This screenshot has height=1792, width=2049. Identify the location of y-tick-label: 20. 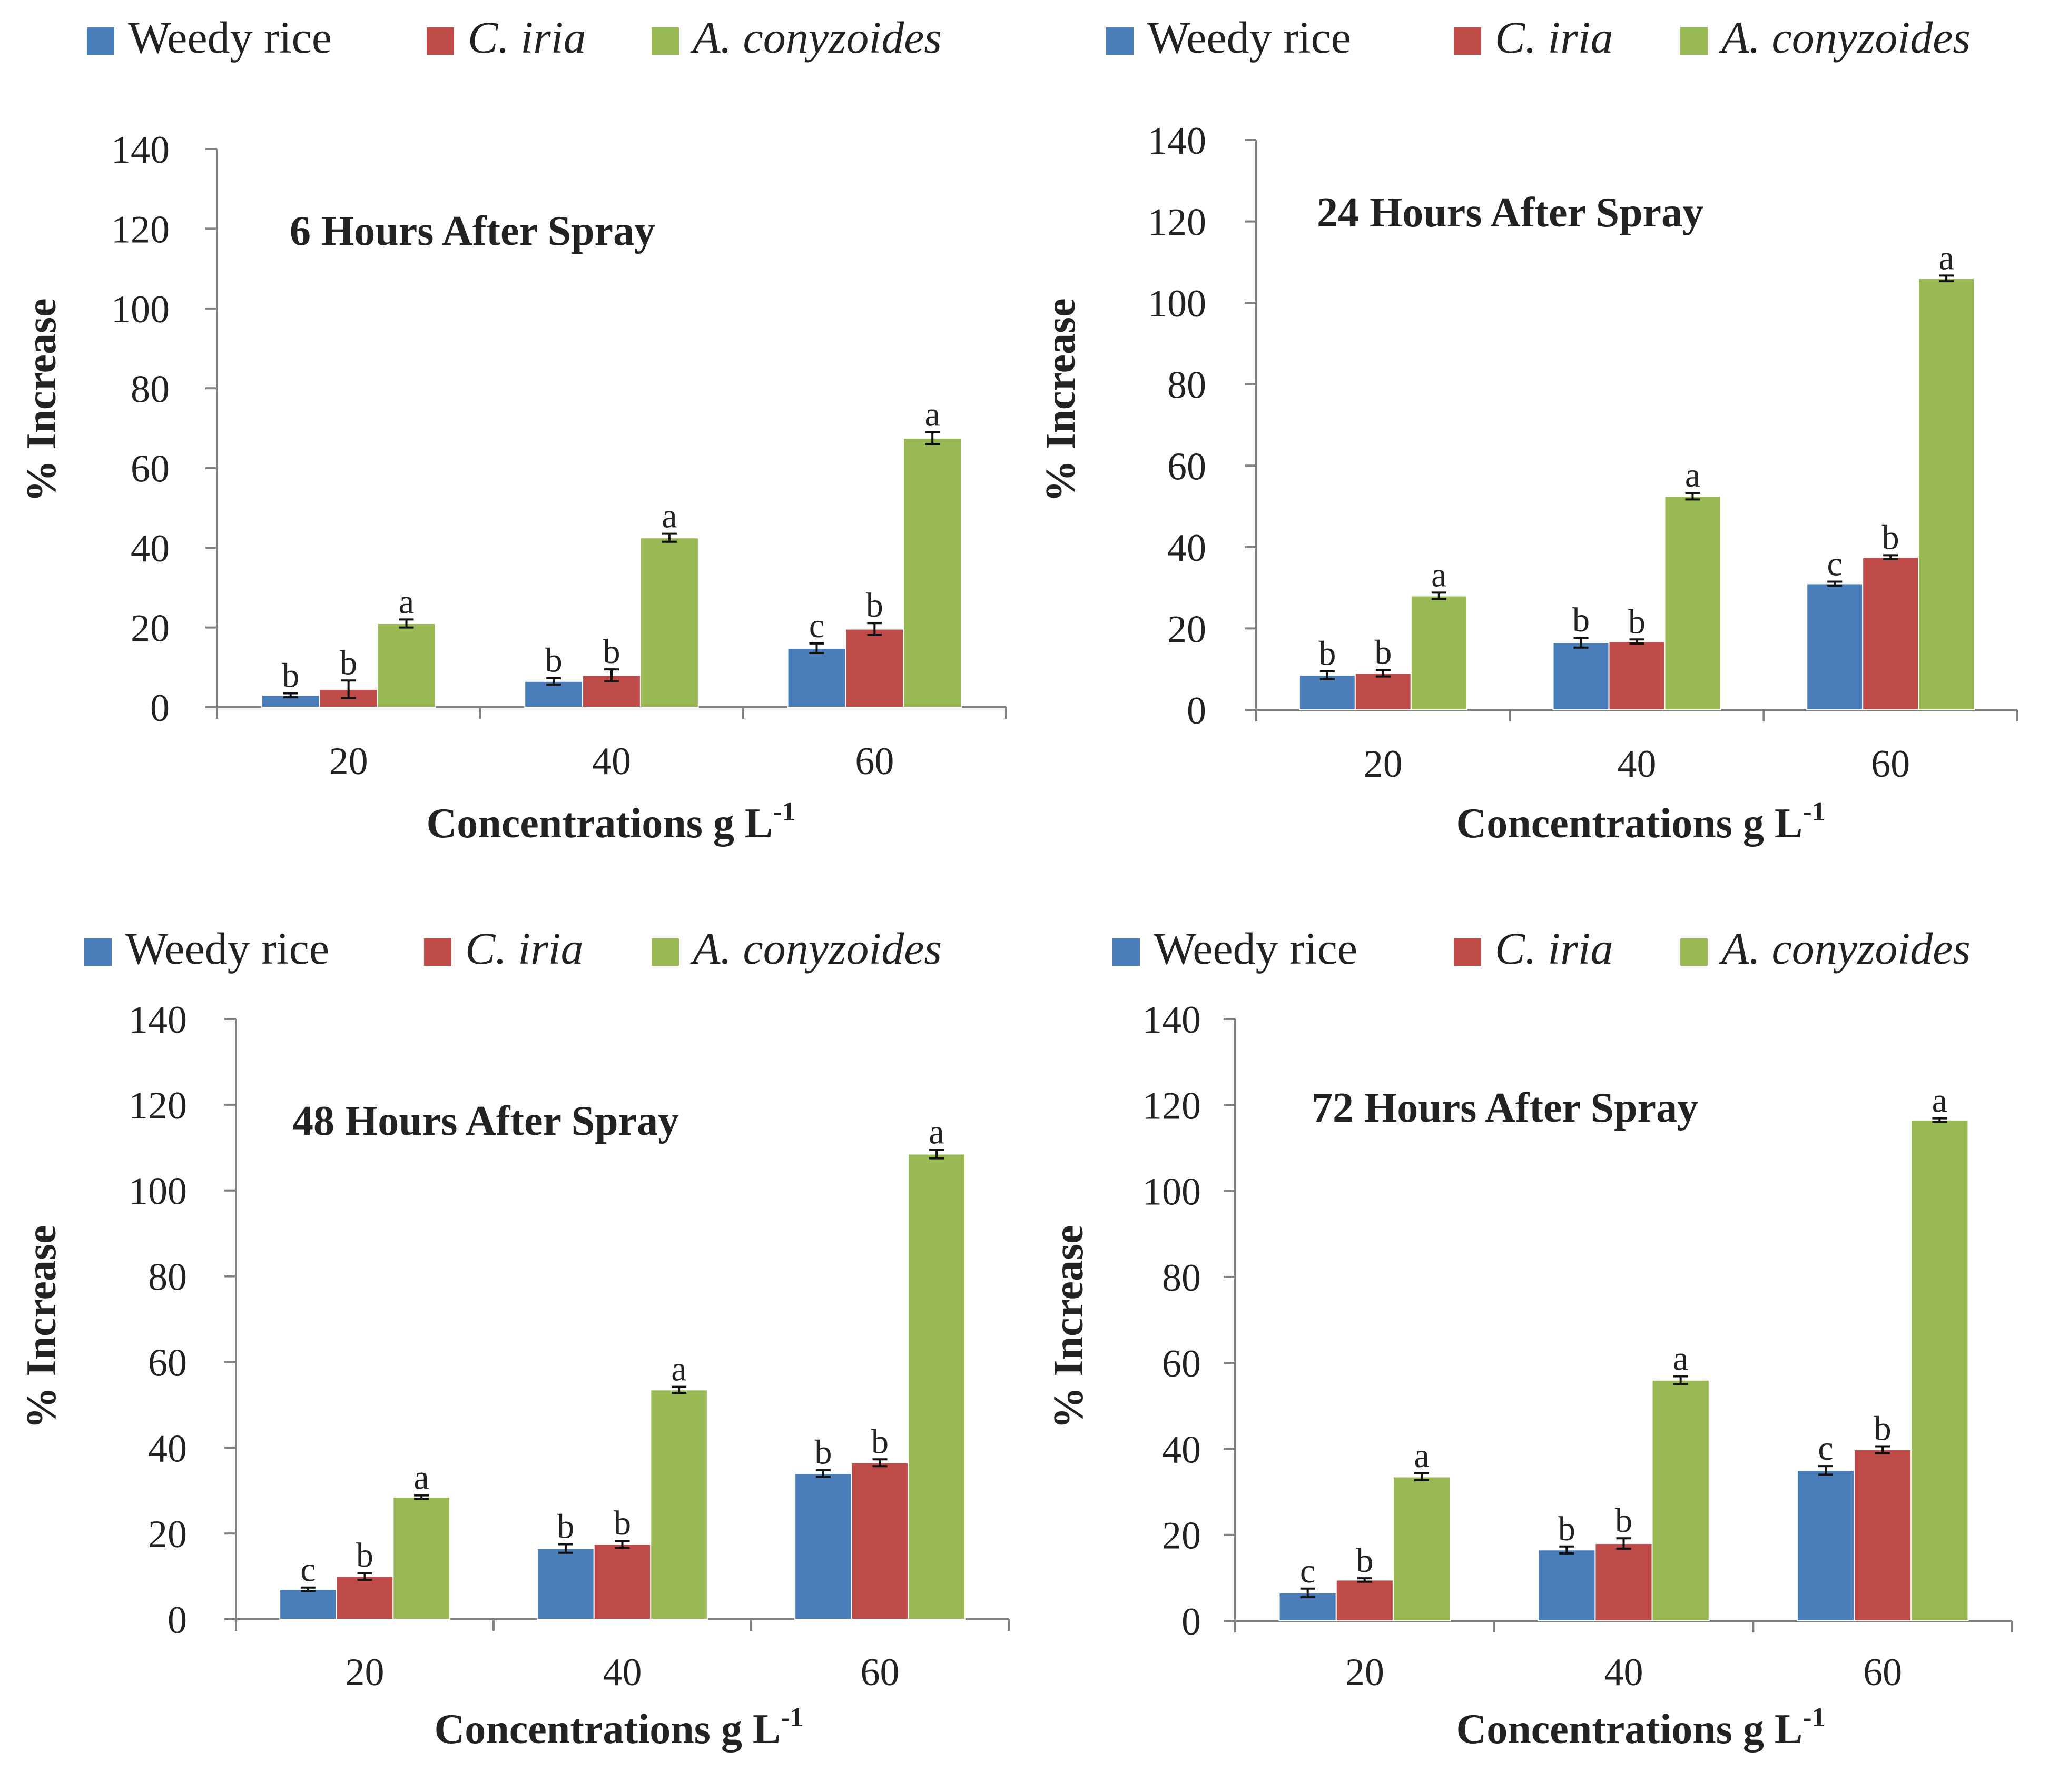
(1186, 630).